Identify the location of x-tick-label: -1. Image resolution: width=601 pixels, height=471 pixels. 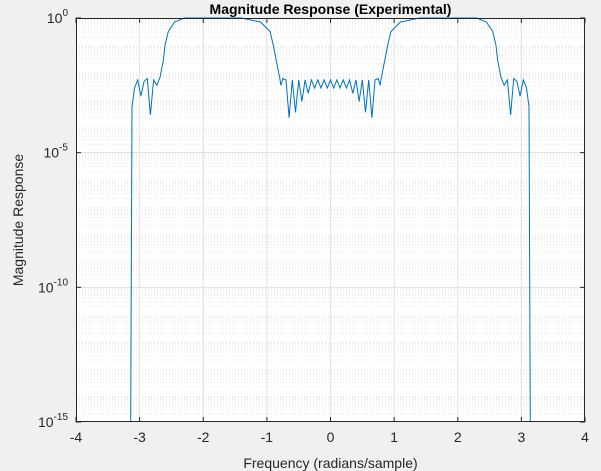
(267, 437).